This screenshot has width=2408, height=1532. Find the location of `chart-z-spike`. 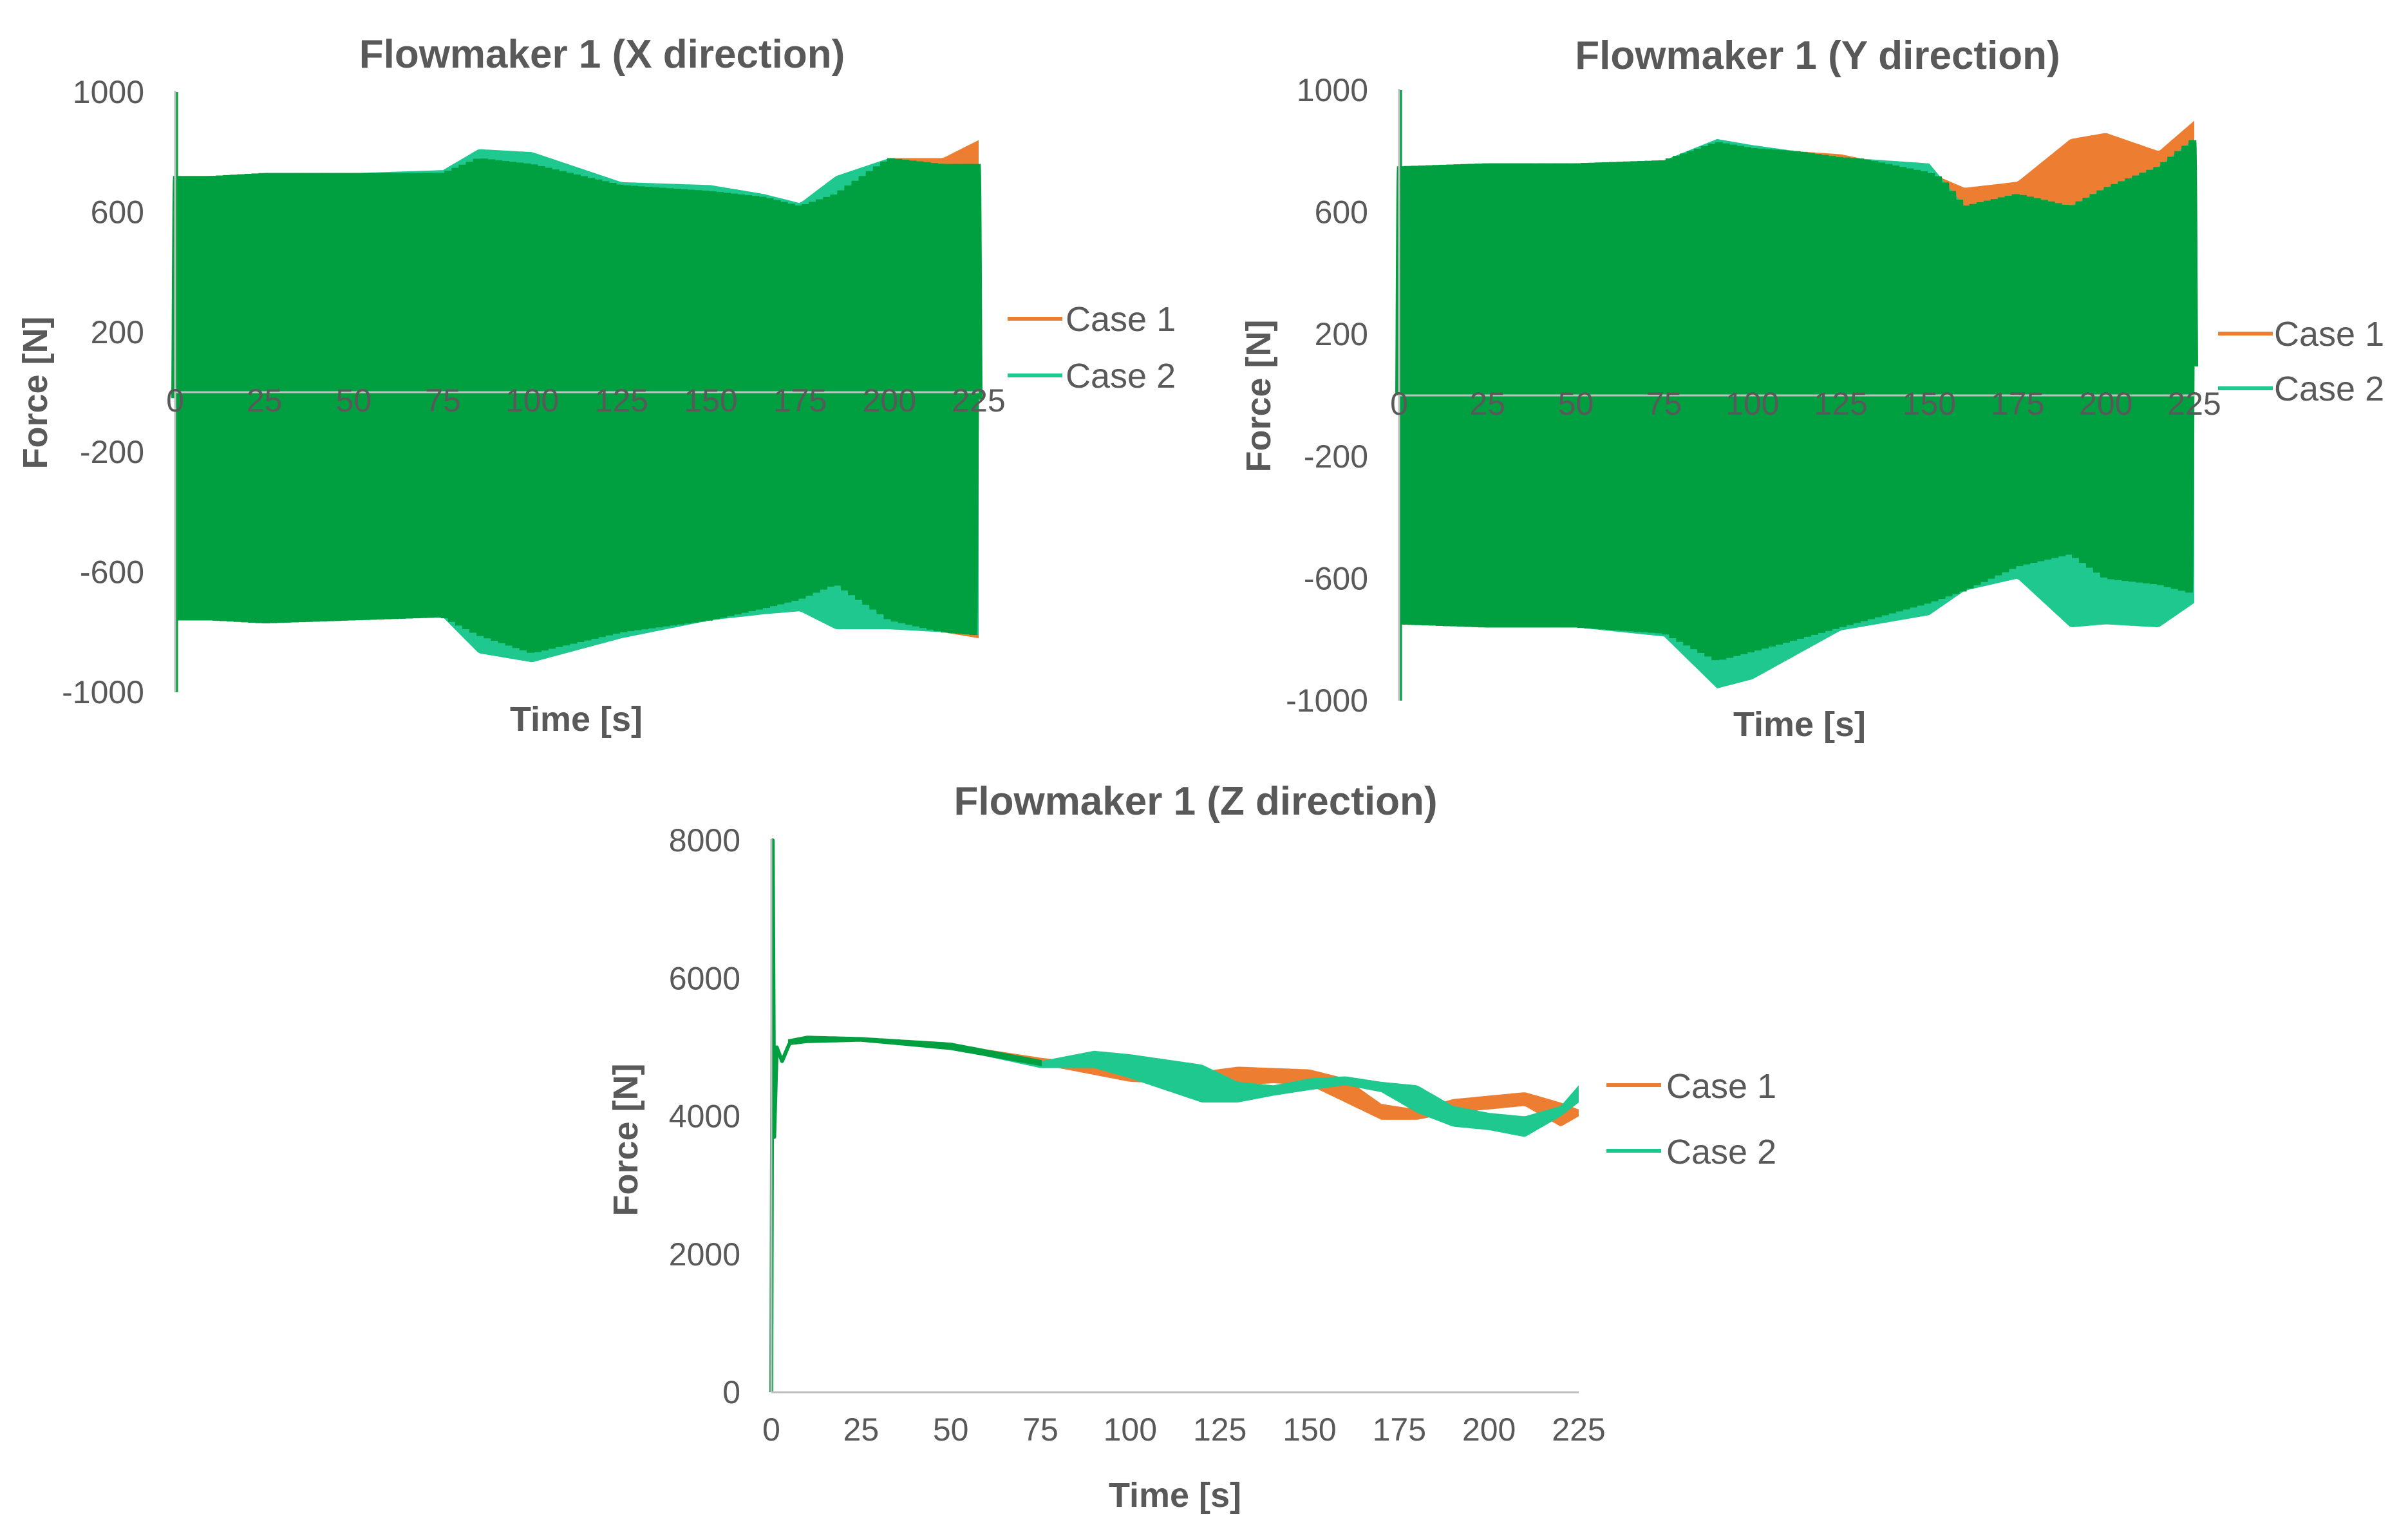

chart-z-spike is located at coordinates (905, 1115).